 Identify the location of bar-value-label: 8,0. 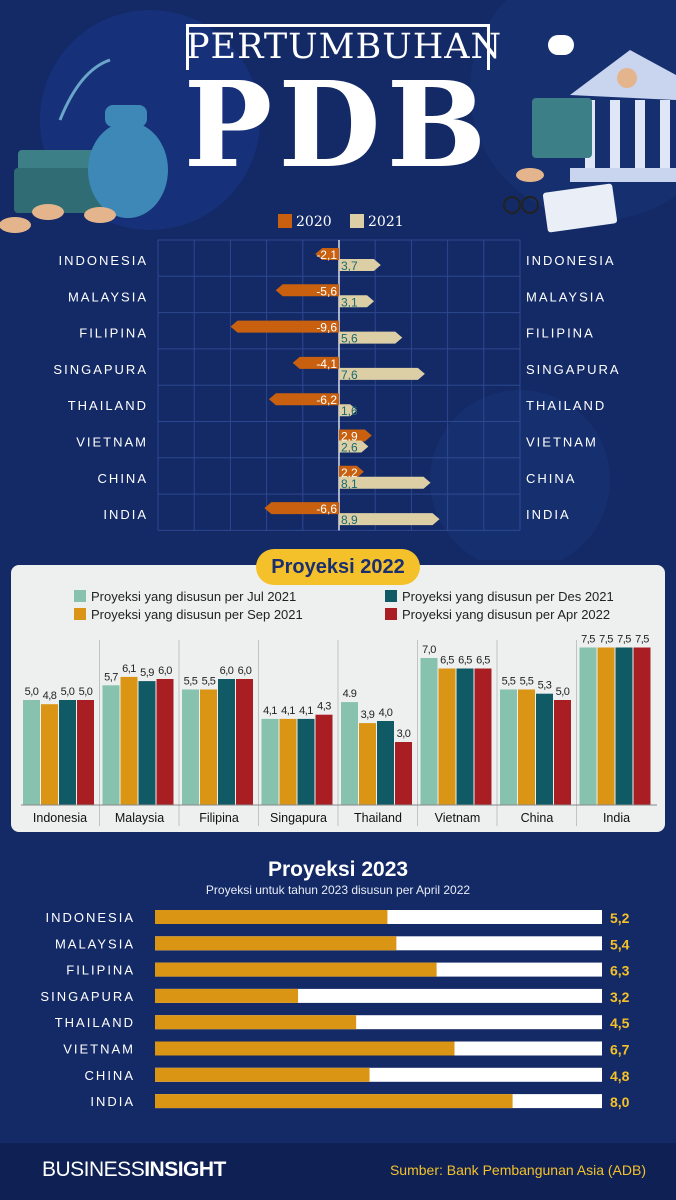
(620, 1102).